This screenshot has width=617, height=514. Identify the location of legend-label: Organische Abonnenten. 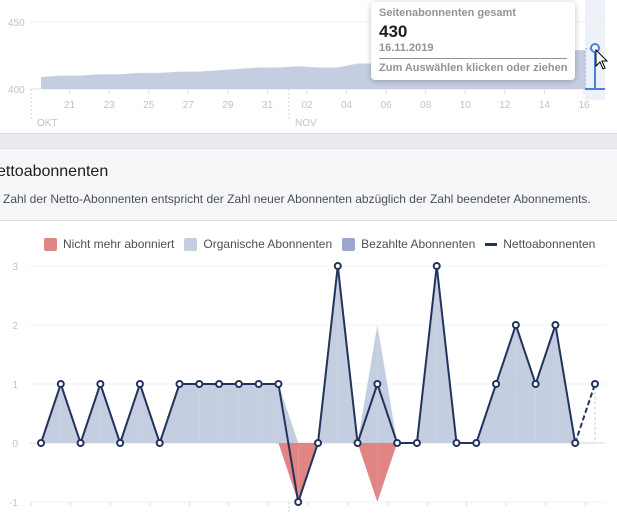
(268, 244).